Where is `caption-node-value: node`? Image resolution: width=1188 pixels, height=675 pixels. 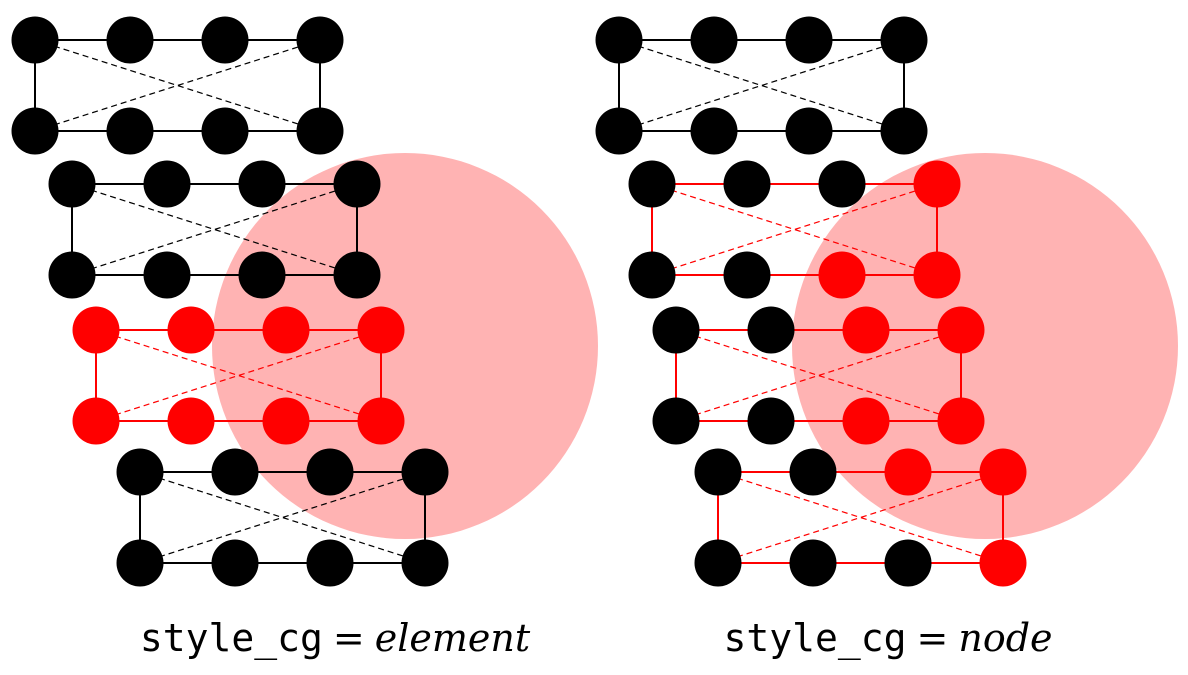 caption-node-value: node is located at coordinates (1005, 638).